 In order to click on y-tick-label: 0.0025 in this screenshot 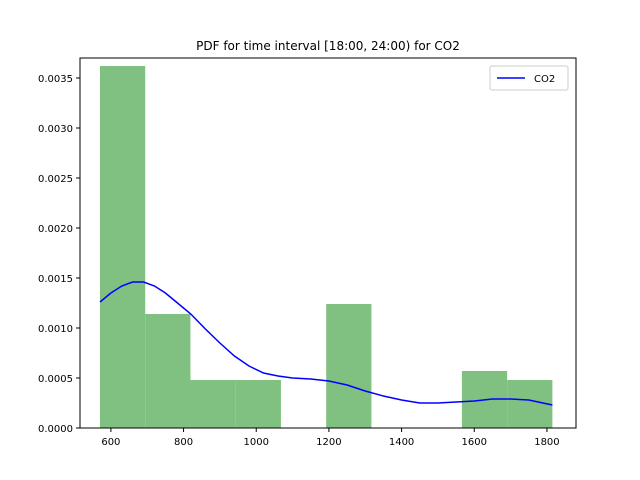, I will do `click(55, 179)`.